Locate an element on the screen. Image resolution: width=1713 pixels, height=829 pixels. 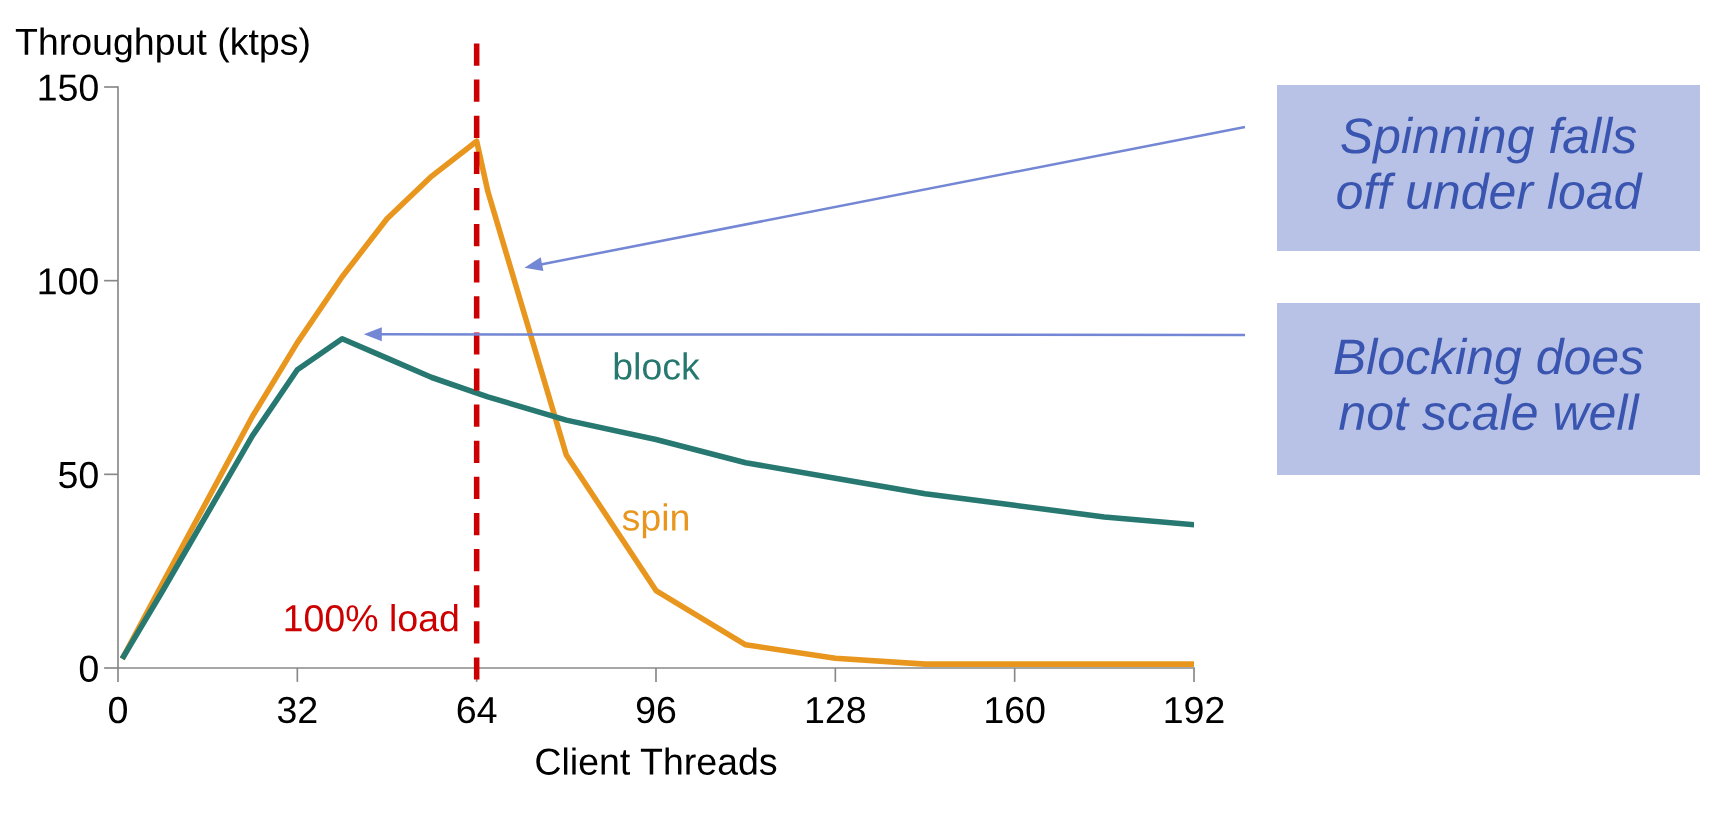
series-label: block is located at coordinates (657, 366).